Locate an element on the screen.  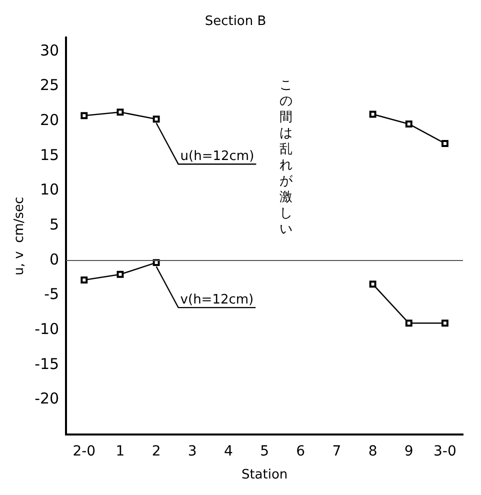
text: u(h=12cm) is located at coordinates (217, 156).